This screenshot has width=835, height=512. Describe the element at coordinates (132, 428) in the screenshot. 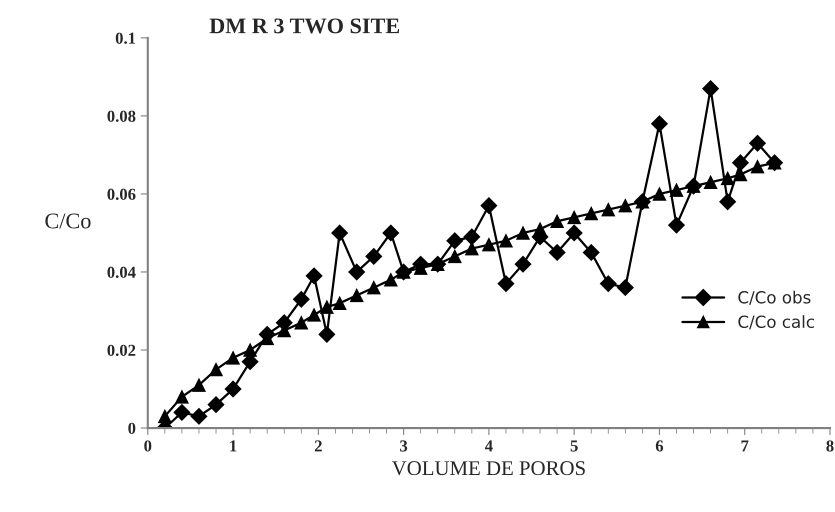

I see `y-tick-label: 0` at that location.